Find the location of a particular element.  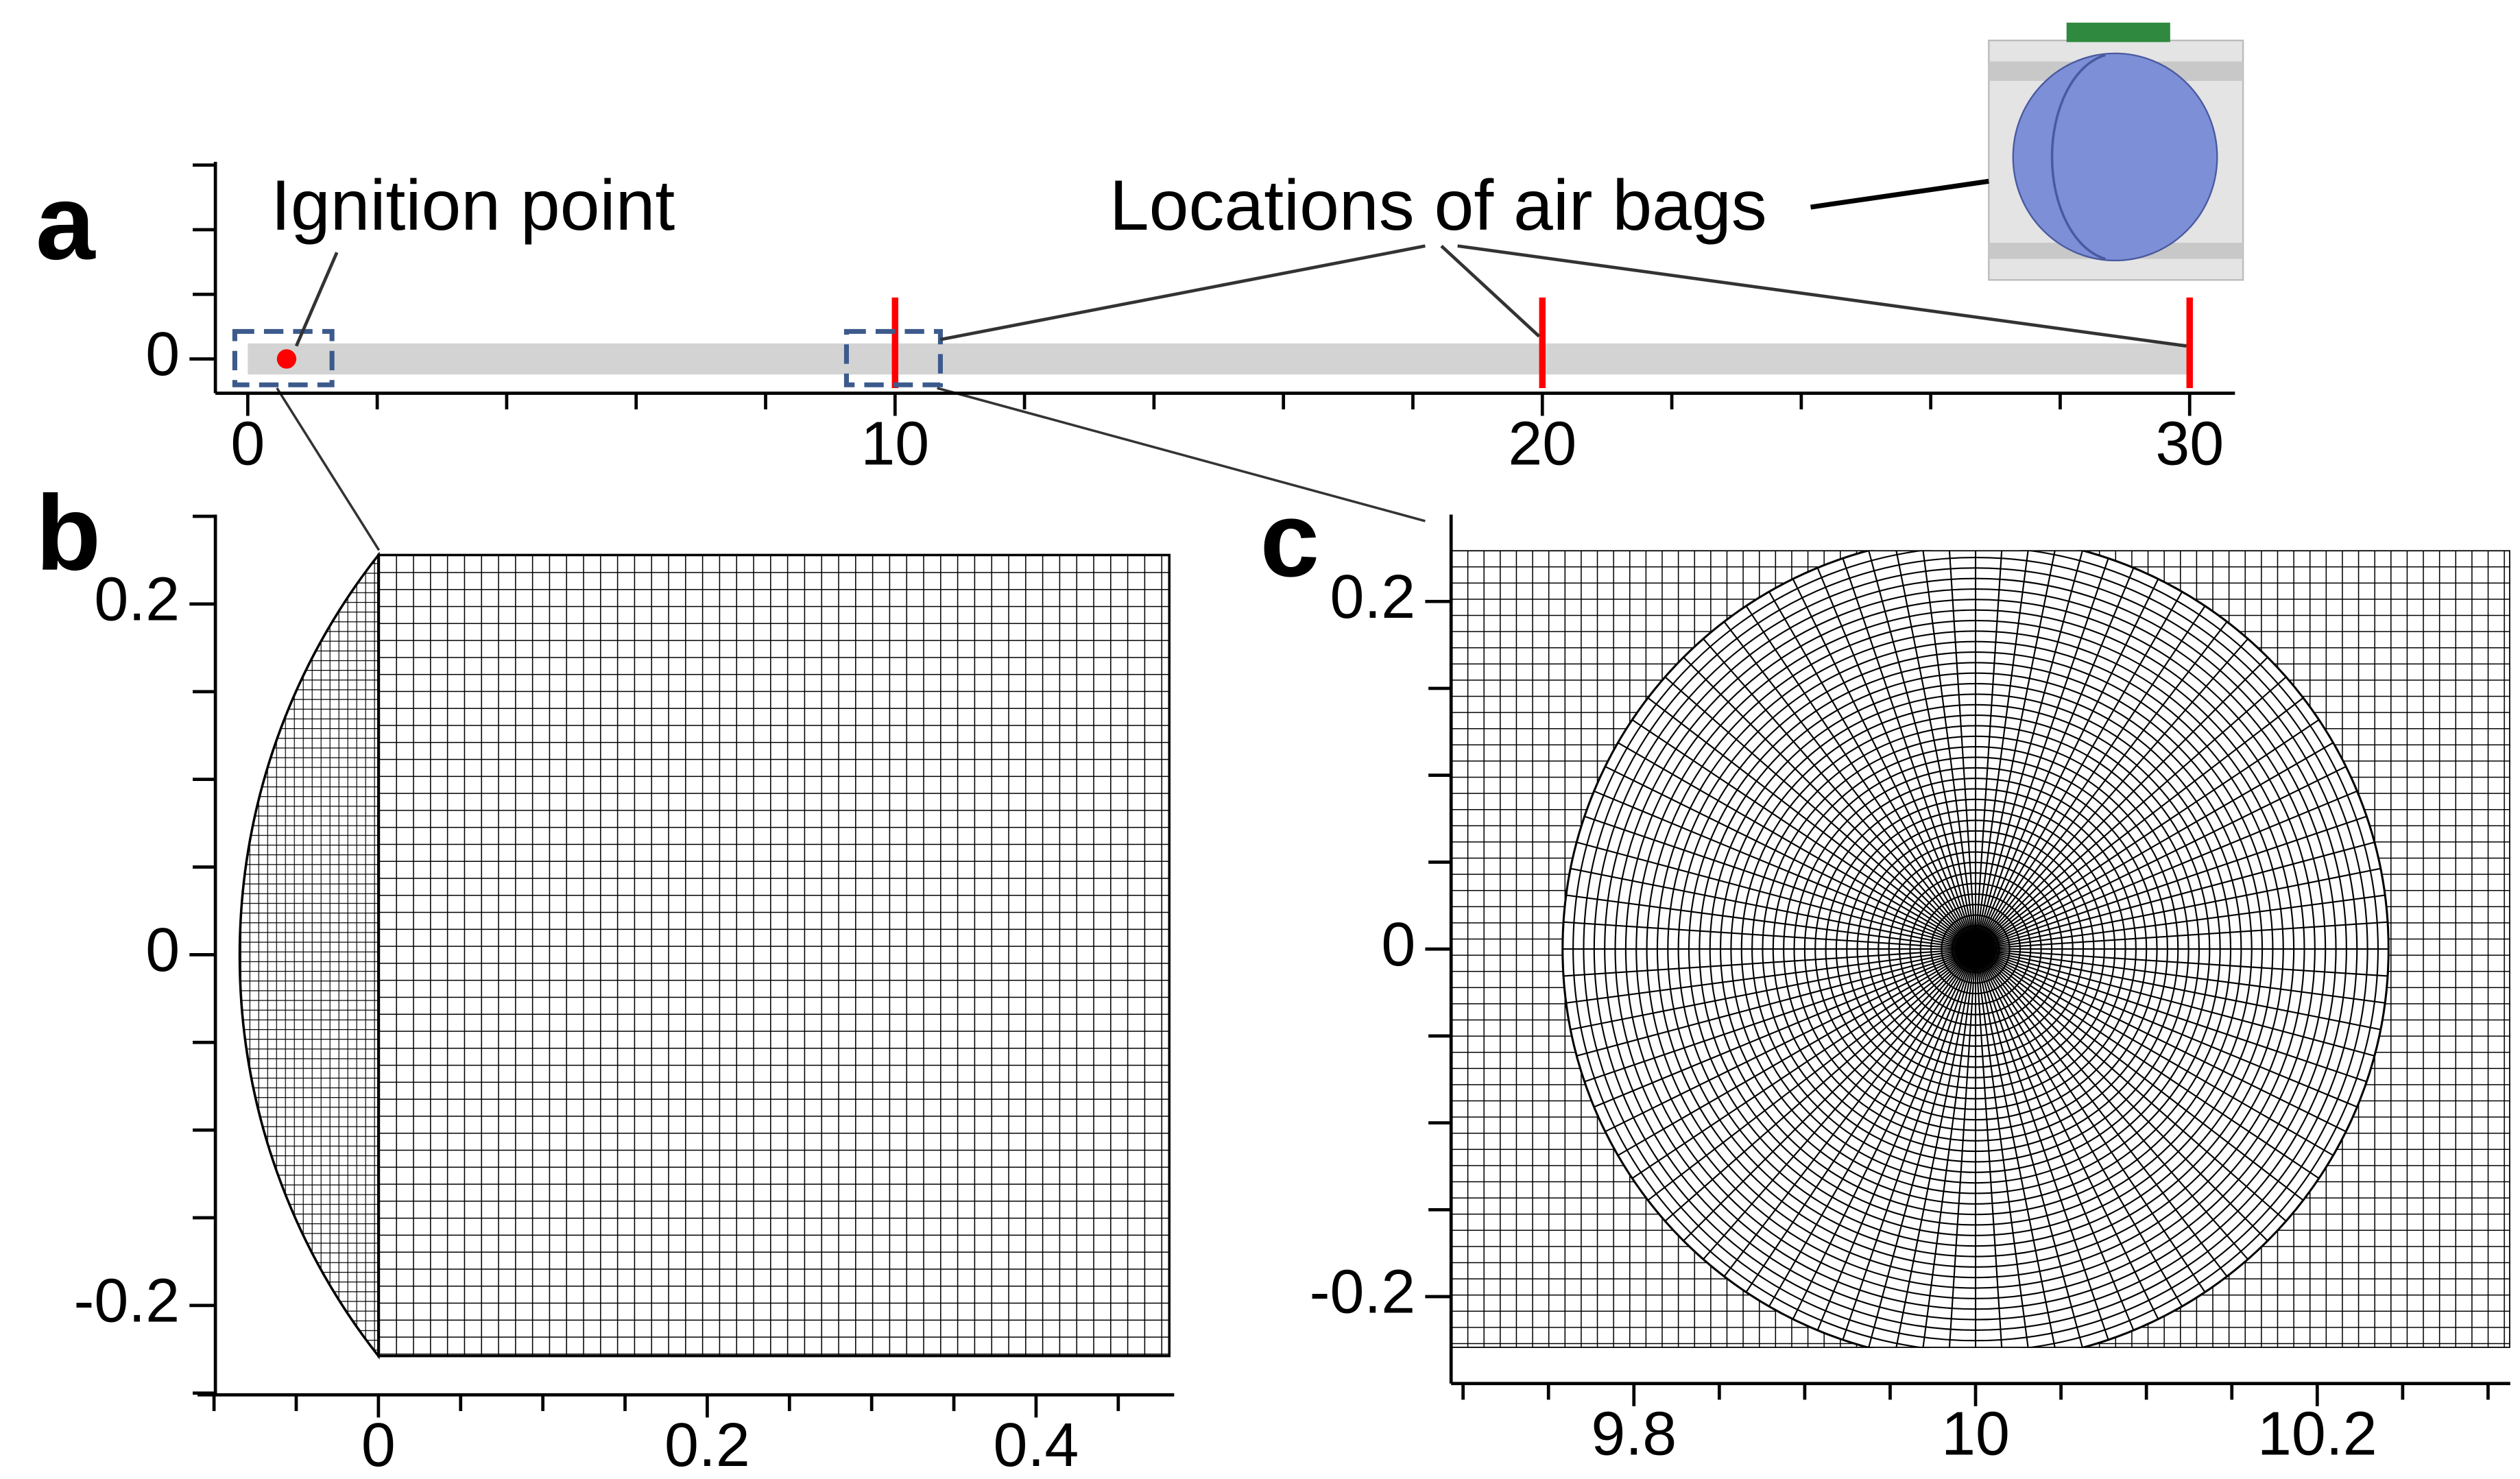

x-tick-label: 20 is located at coordinates (1542, 443).